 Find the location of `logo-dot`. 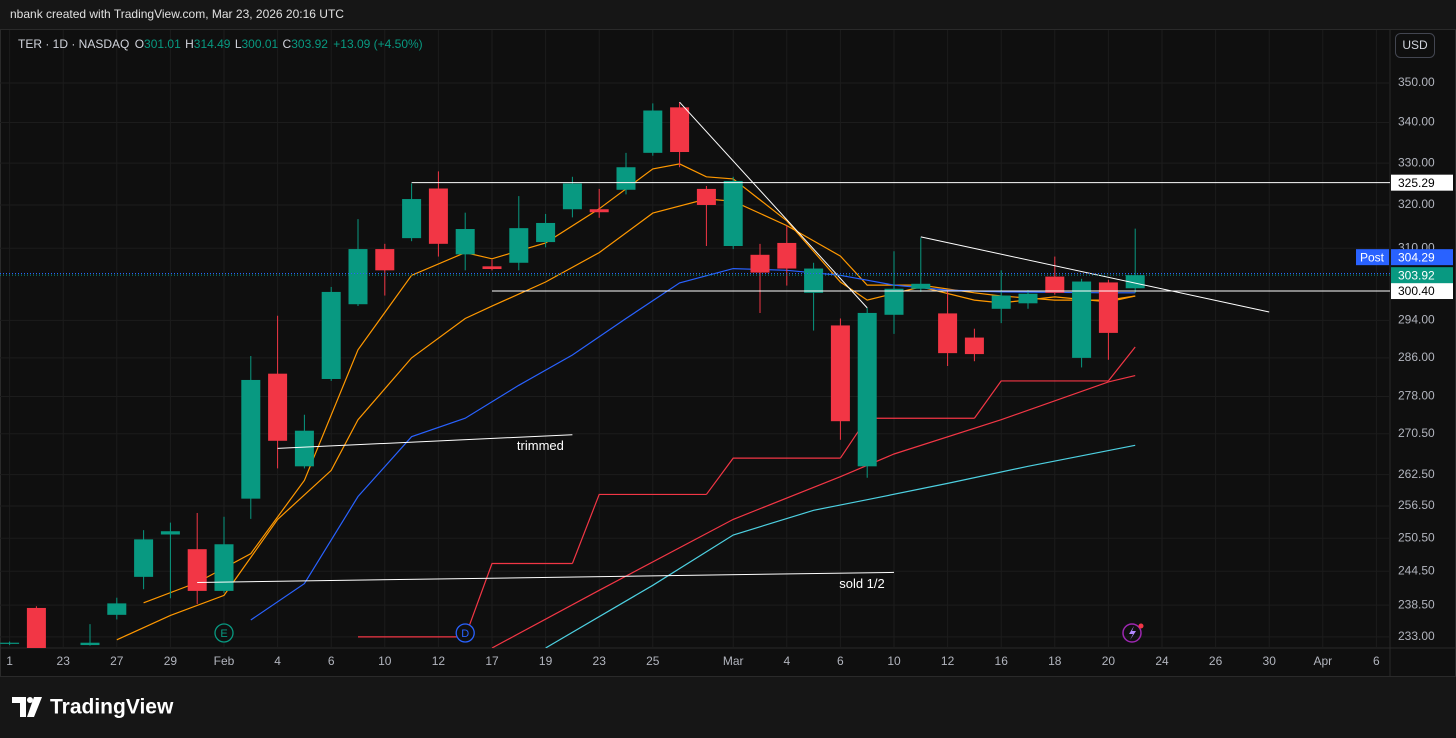

logo-dot is located at coordinates (30, 700).